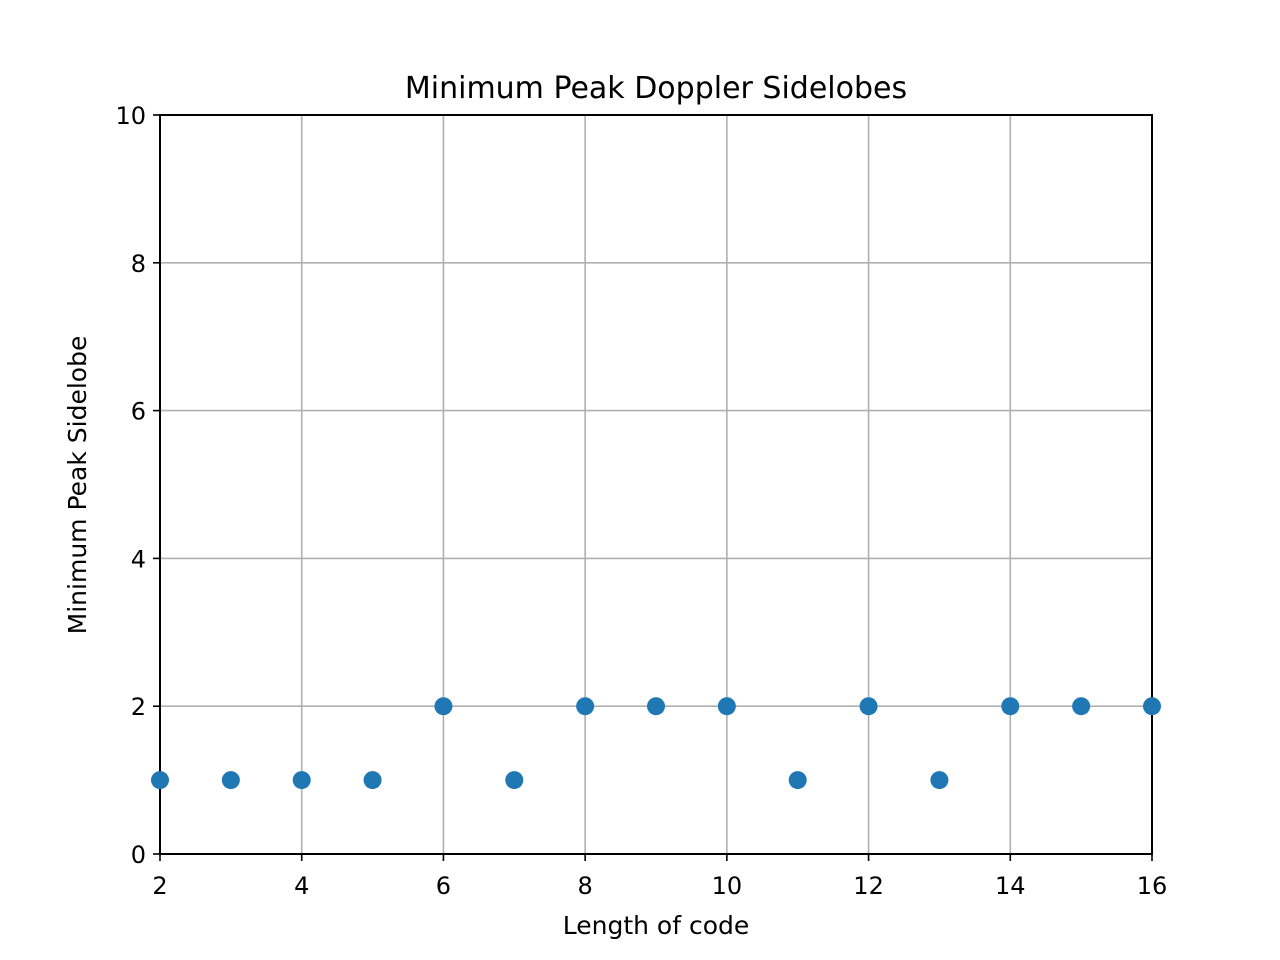  Describe the element at coordinates (138, 412) in the screenshot. I see `y-tick-label: 6` at that location.